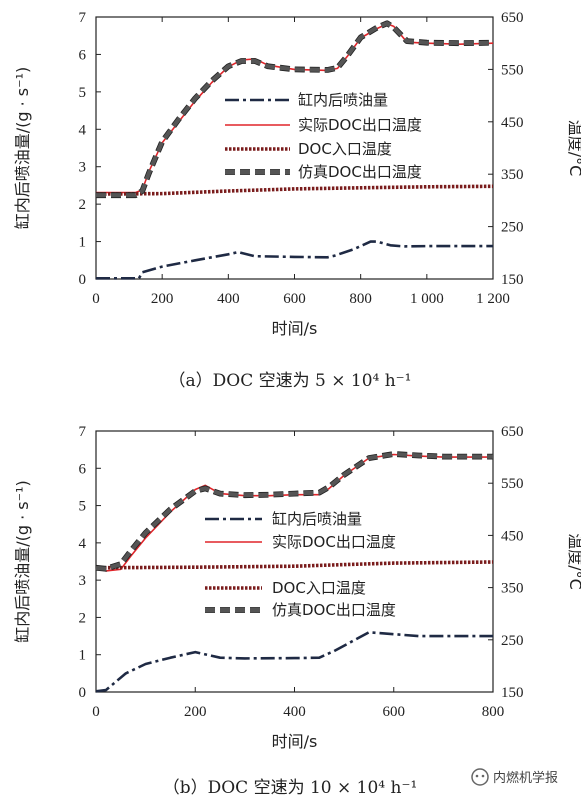 The image size is (581, 800). What do you see at coordinates (480, 777) in the screenshot?
I see `wechat-icon` at bounding box center [480, 777].